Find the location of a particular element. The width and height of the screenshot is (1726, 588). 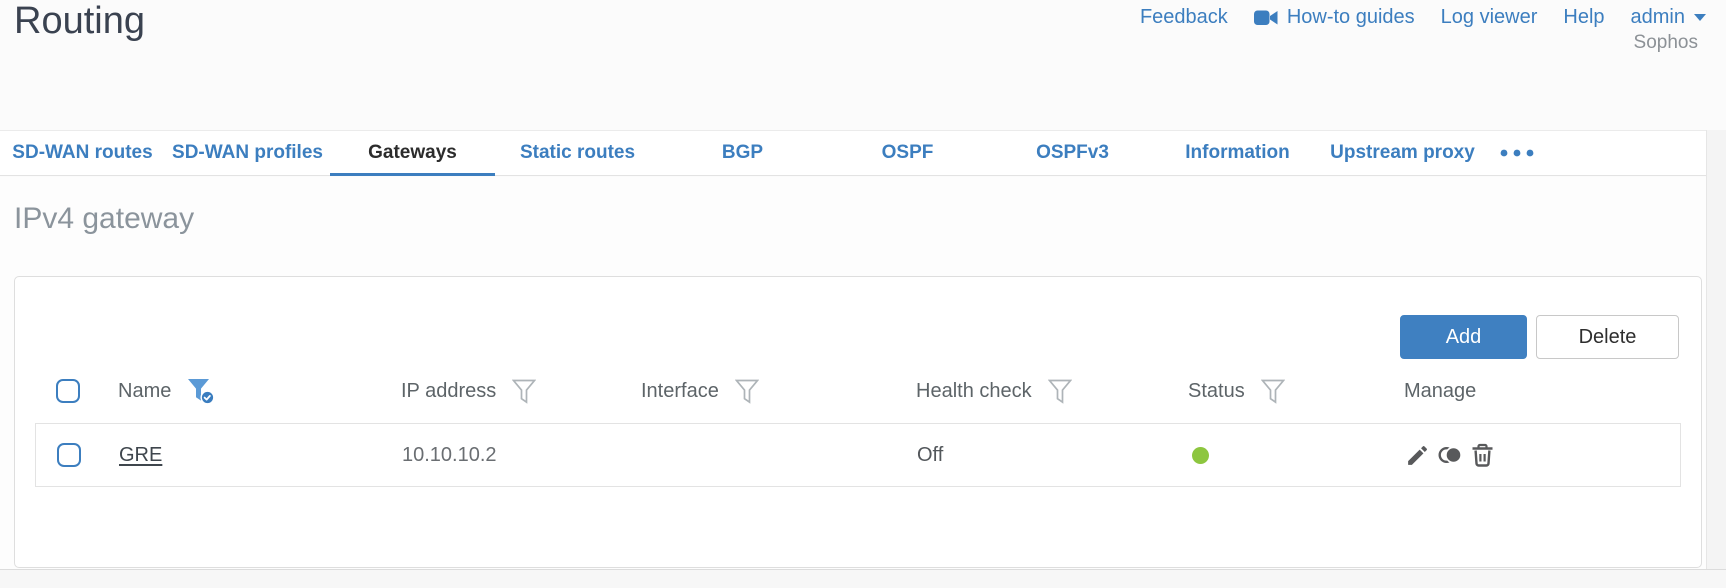

tab-sdwan-profiles: SD-WAN profiles is located at coordinates (247, 153).